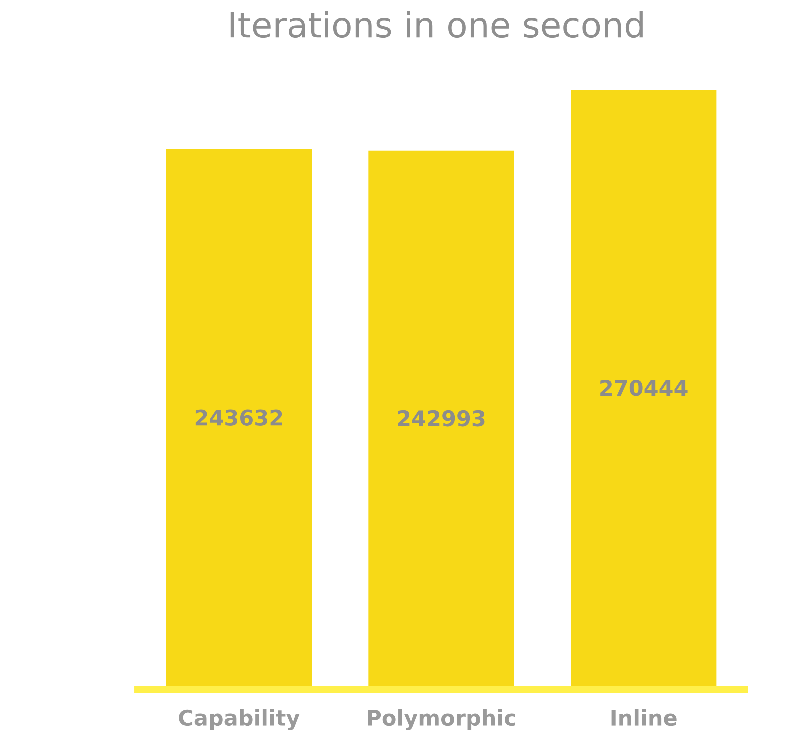  I want to click on x-tick-label: Inline, so click(644, 717).